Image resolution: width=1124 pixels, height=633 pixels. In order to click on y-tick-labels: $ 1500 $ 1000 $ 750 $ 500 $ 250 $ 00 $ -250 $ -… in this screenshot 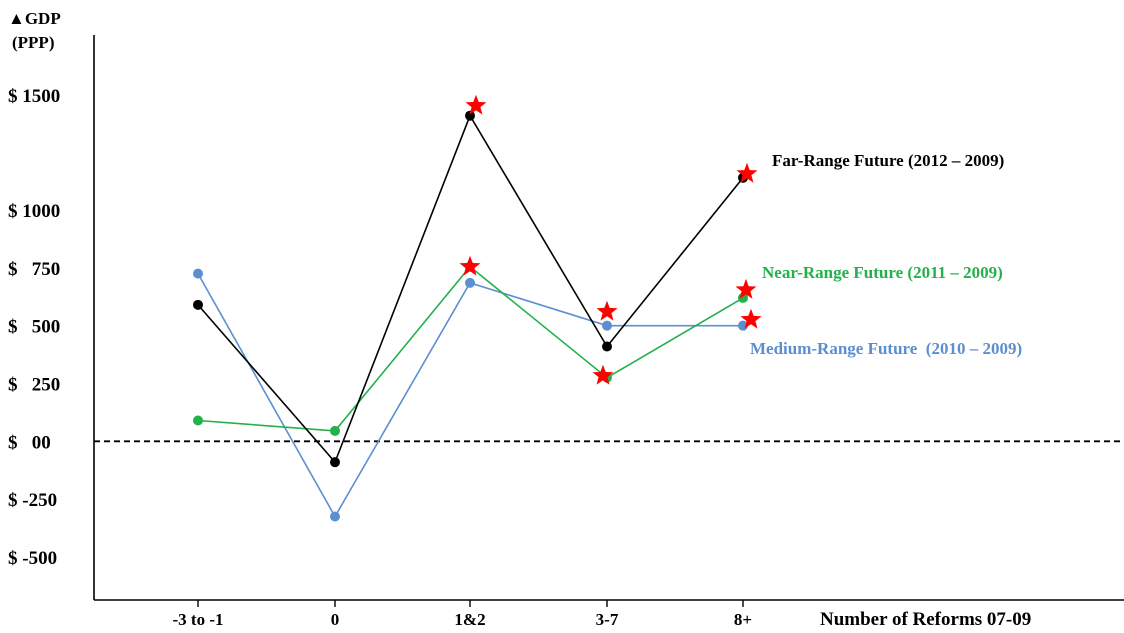, I will do `click(34, 327)`.